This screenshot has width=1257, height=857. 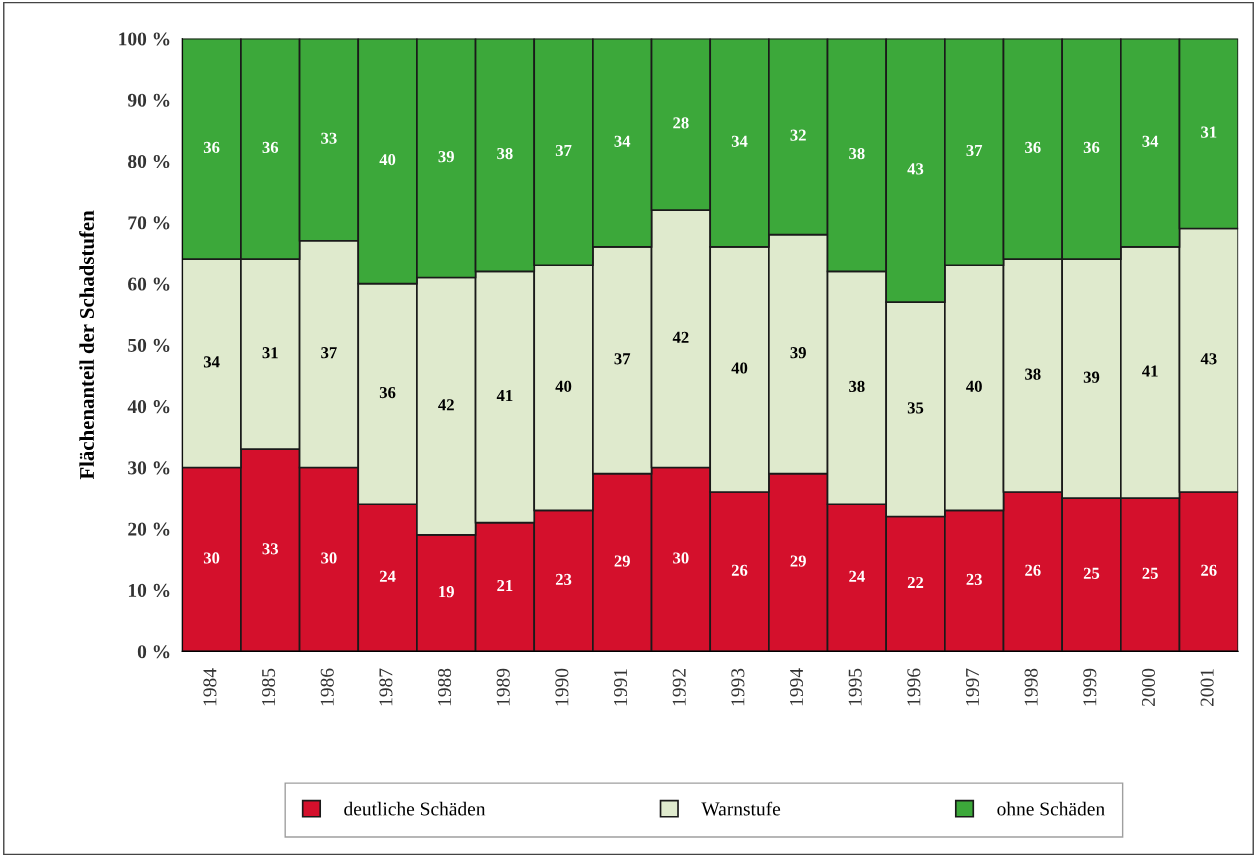 I want to click on x-tick-label: 1997, so click(x=972, y=687).